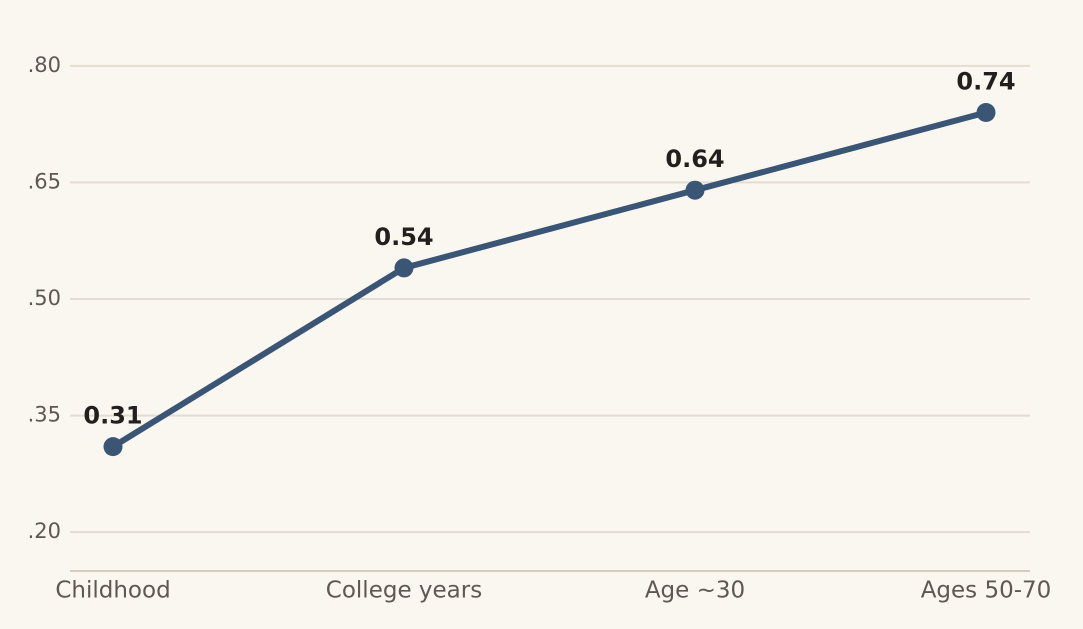 This screenshot has width=1083, height=629. What do you see at coordinates (112, 591) in the screenshot?
I see `x-tick-label: Childhood` at bounding box center [112, 591].